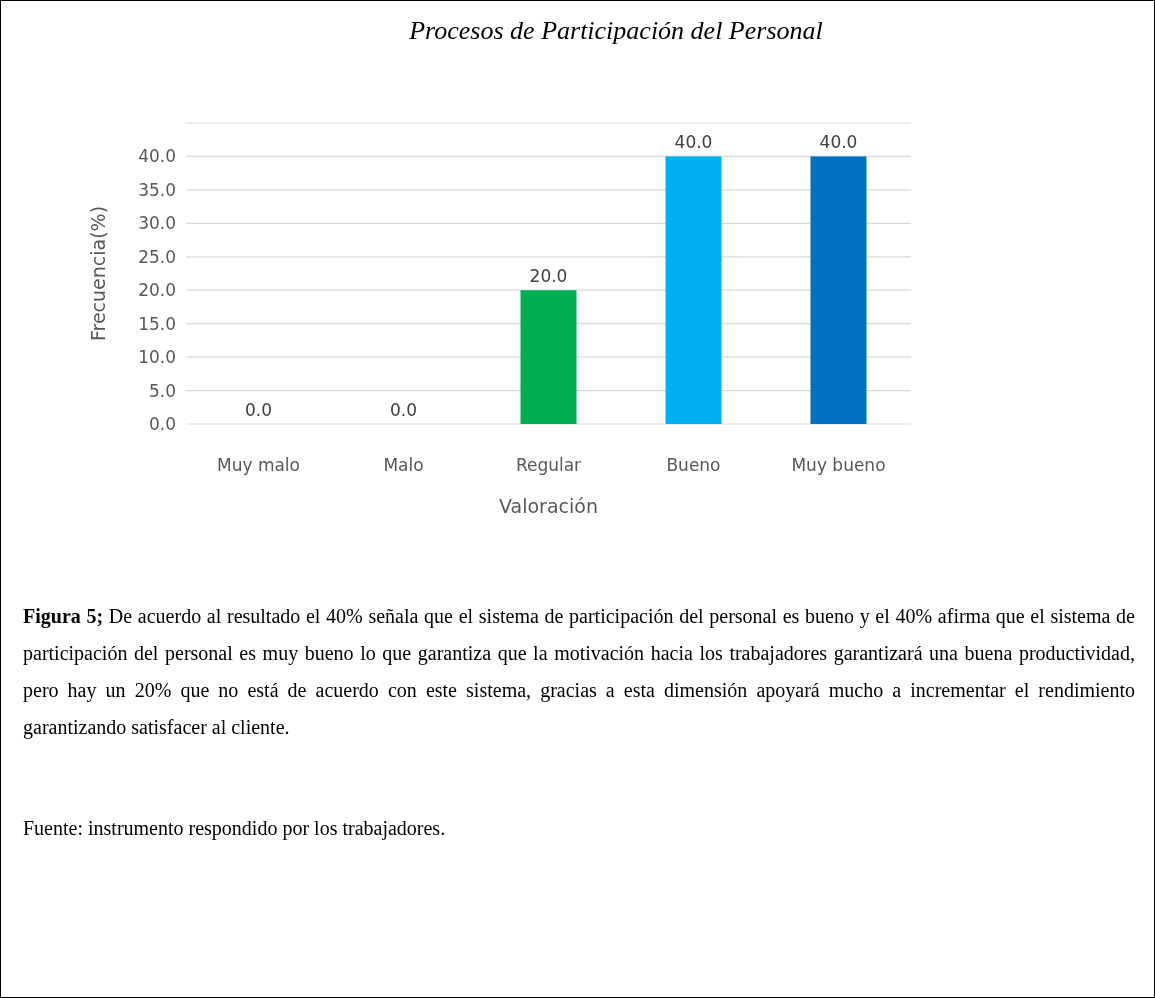 The image size is (1155, 998). I want to click on source-note: Fuente: instrumento respondido por los trabajadores., so click(235, 829).